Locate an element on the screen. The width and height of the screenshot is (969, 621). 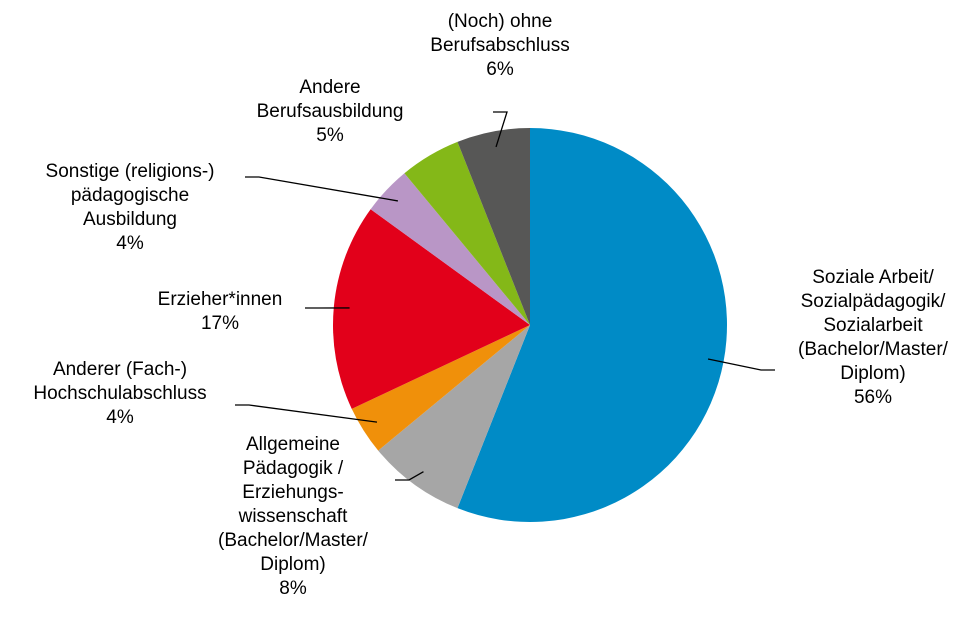
slice-label: (Noch) ohne Berufsabschluss 6% is located at coordinates (499, 46).